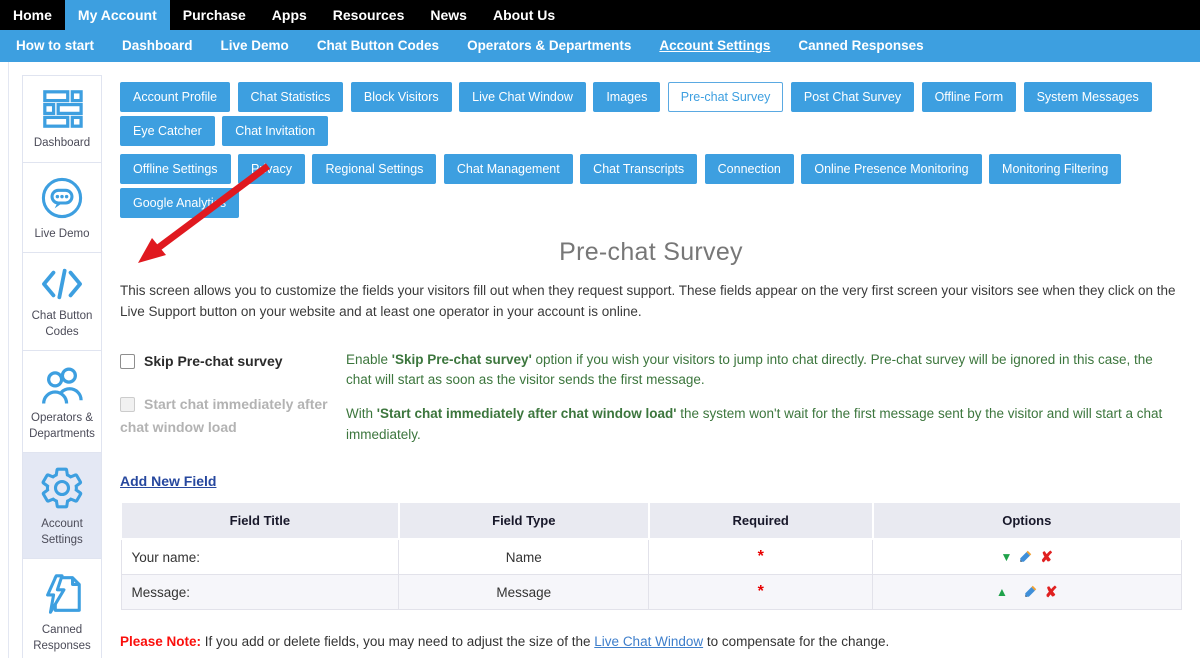 This screenshot has height=658, width=1200. I want to click on sidebar-item-operators-departments: Operators & Departments, so click(62, 402).